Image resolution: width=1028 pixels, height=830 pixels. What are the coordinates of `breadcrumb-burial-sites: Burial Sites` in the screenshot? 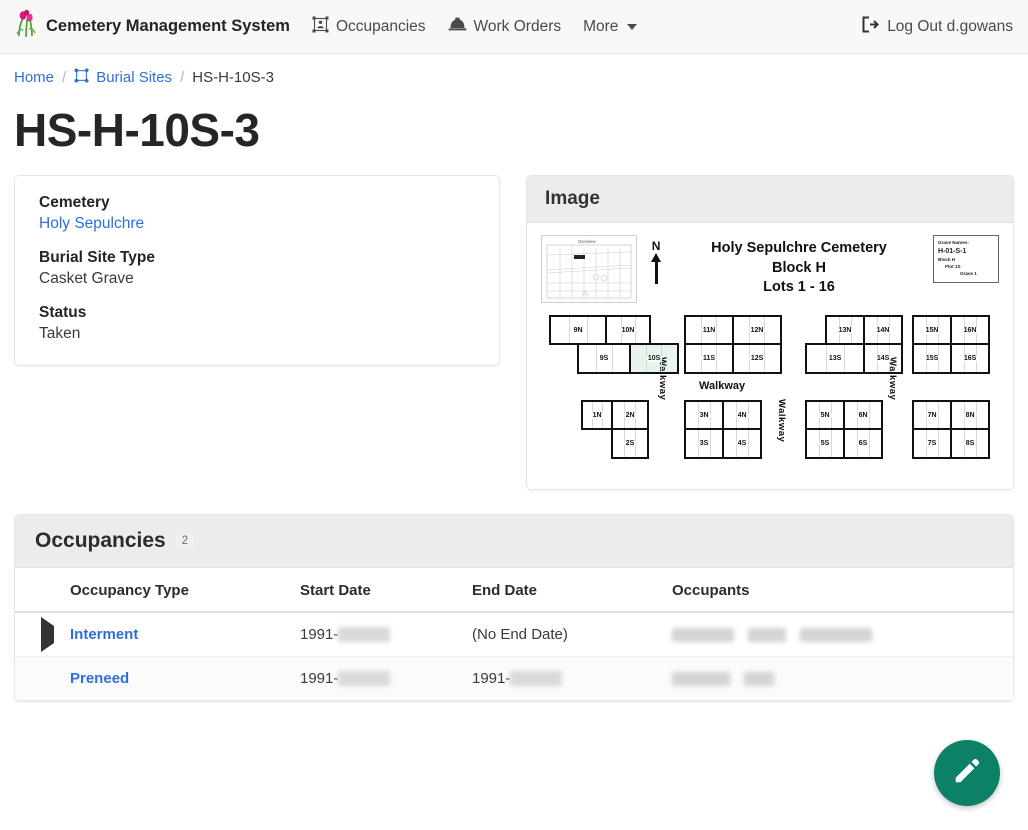 It's located at (123, 77).